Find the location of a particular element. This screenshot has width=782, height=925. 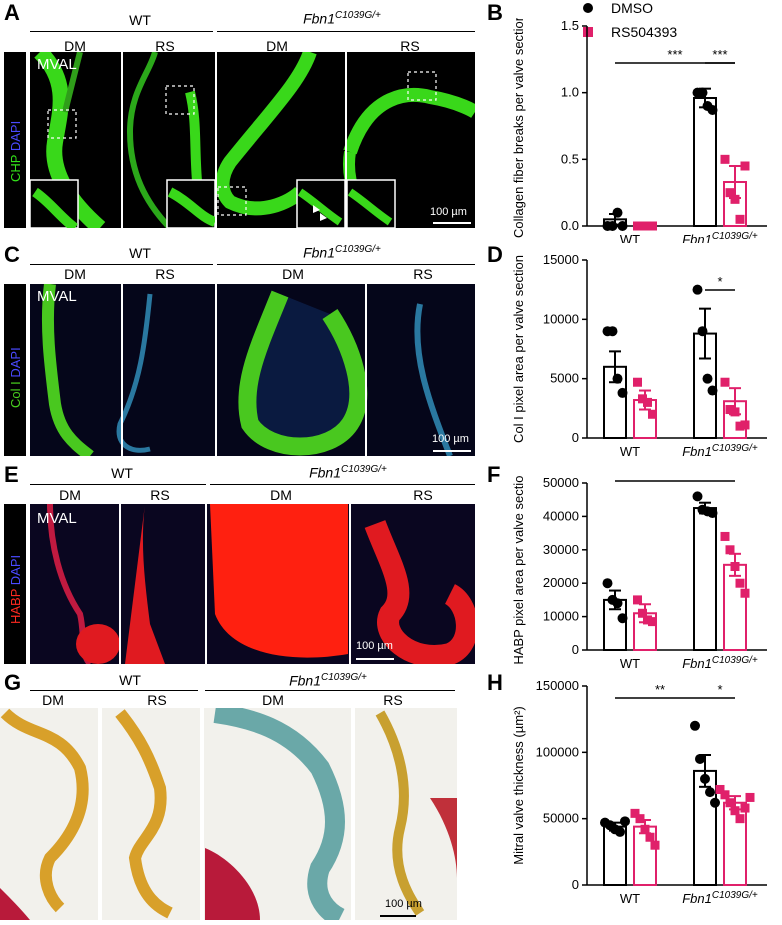

y-axis-label: HABP pixel area per valve section is located at coordinates (518, 570).